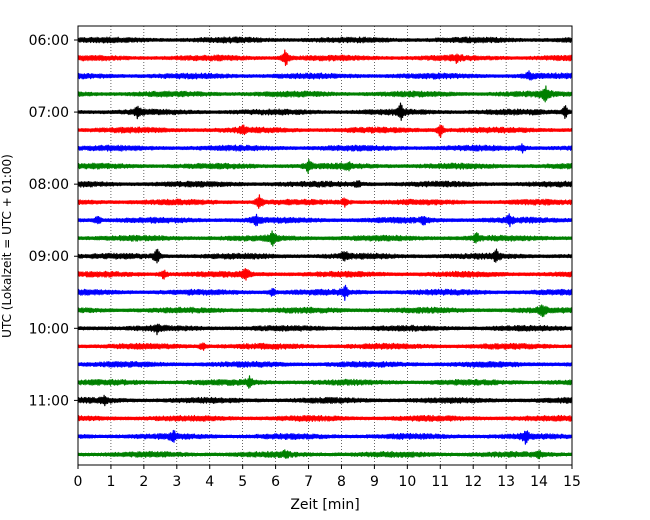 The image size is (650, 520). What do you see at coordinates (506, 482) in the screenshot?
I see `x-tick-label-13: 13` at bounding box center [506, 482].